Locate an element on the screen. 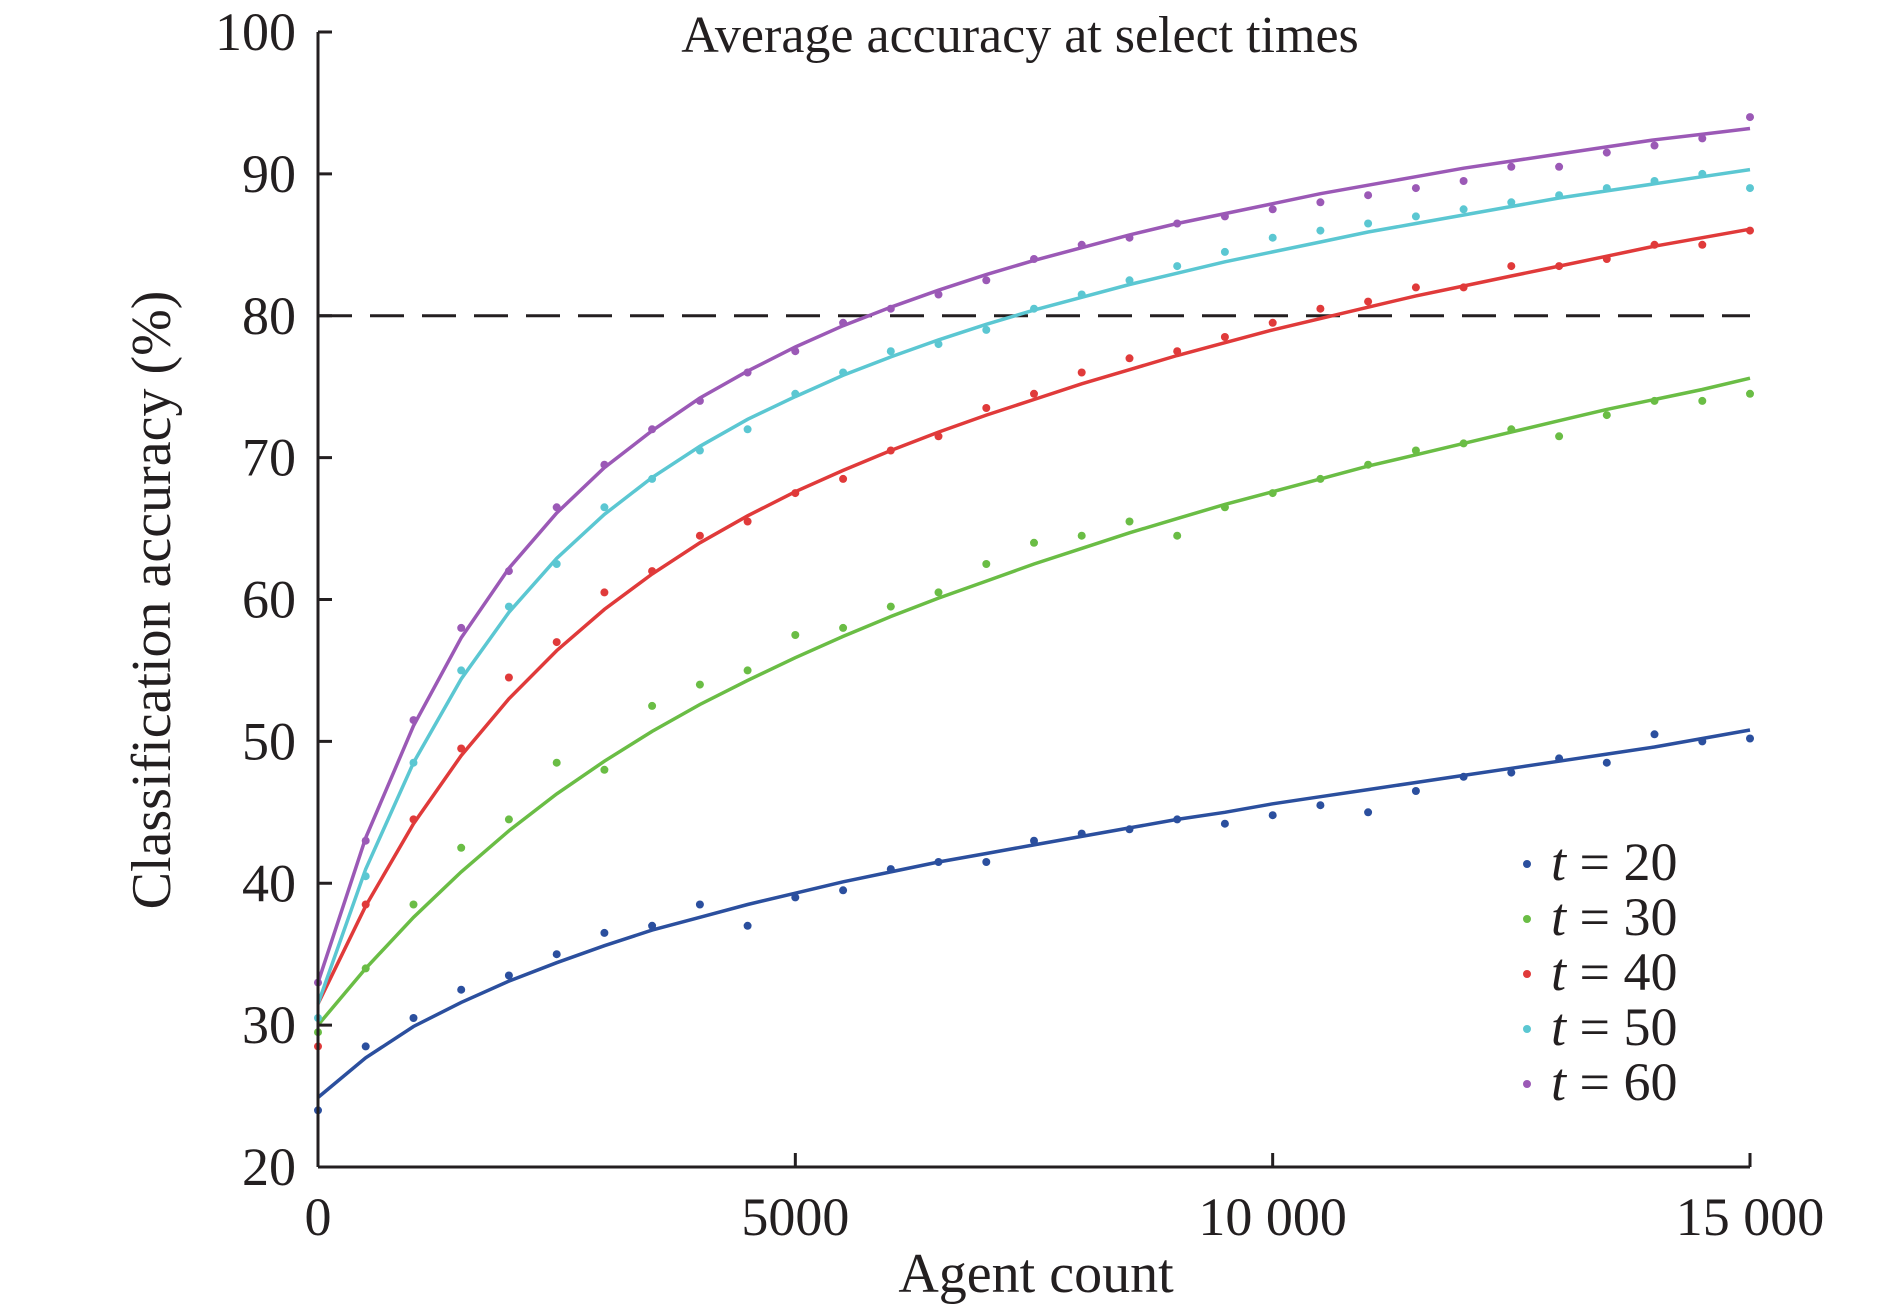 This screenshot has height=1309, width=1890. legend-entry: t = 30 is located at coordinates (1600, 917).